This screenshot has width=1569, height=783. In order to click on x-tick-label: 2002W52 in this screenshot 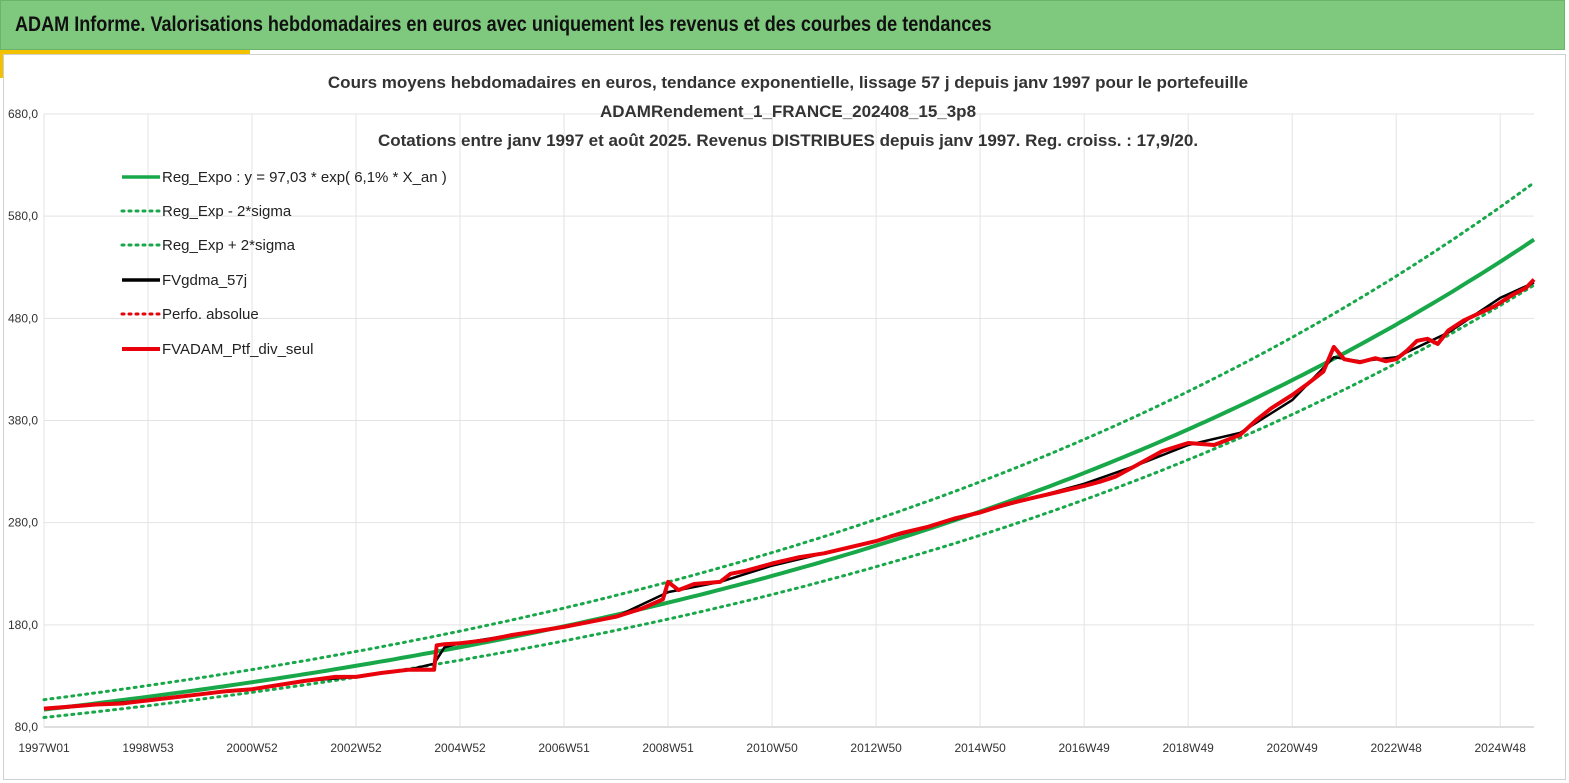, I will do `click(356, 748)`.